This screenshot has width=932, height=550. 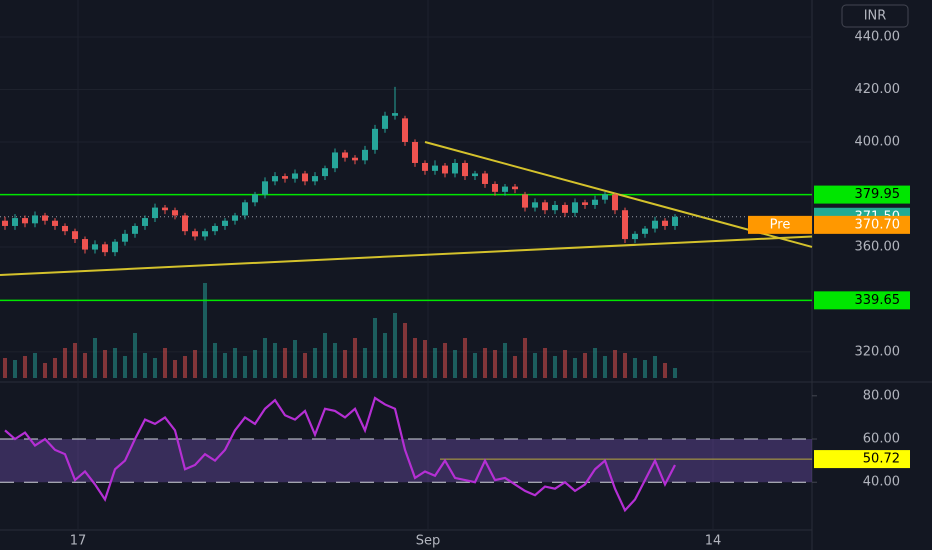 What do you see at coordinates (878, 351) in the screenshot?
I see `y-tick-label: 320.00` at bounding box center [878, 351].